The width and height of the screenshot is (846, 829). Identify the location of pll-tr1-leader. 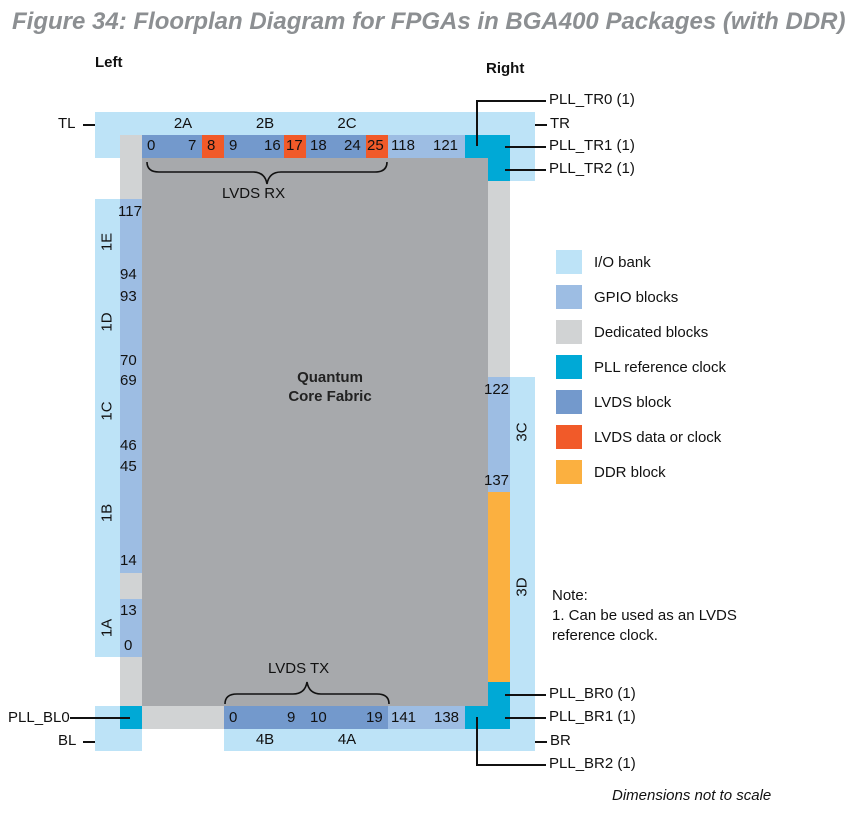
(525, 147).